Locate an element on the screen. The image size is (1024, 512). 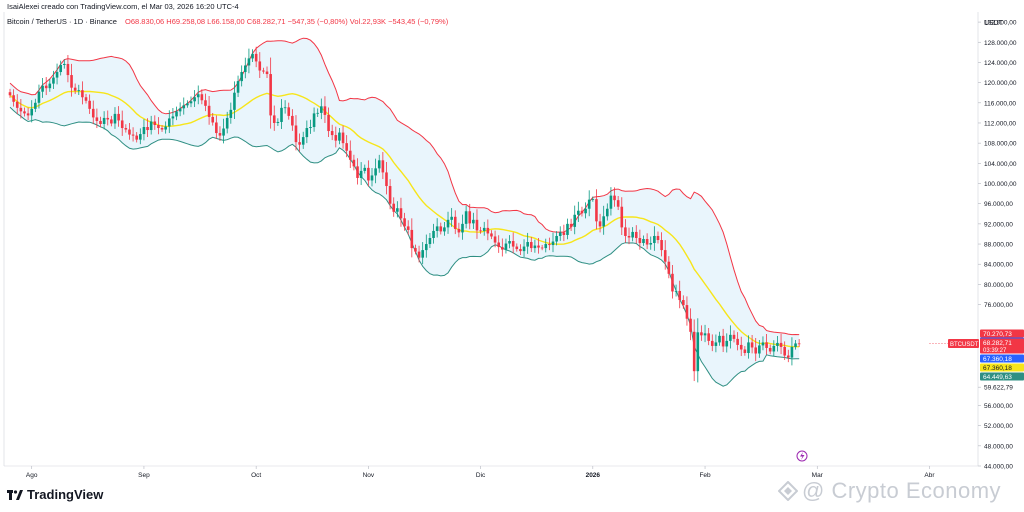
event-marker is located at coordinates (802, 456).